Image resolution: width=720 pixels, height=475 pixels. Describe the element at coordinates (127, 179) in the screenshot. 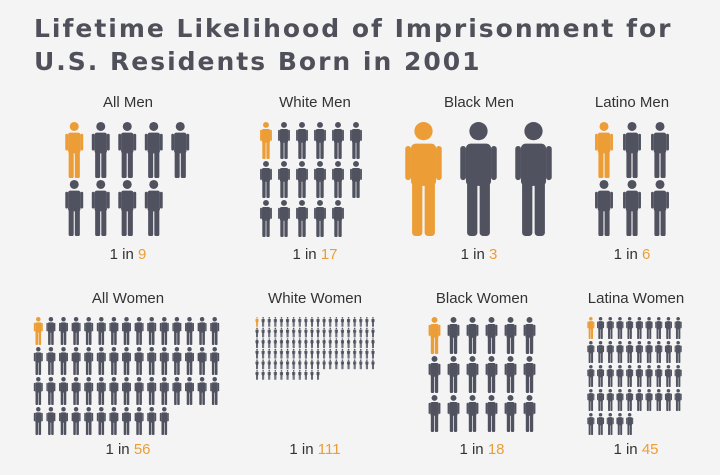

I see `pictogram-all-men` at that location.